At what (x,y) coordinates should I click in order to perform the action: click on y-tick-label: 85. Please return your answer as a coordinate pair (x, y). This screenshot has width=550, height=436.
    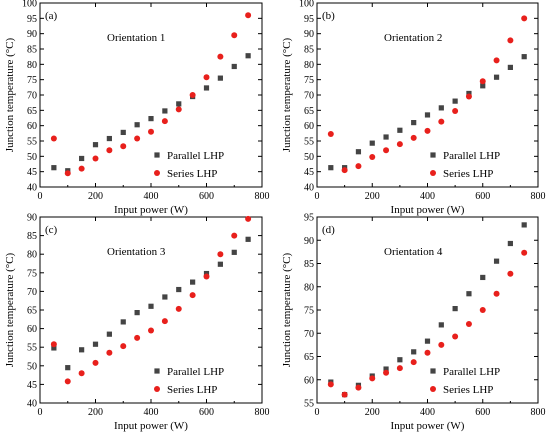
    Looking at the image, I should click on (309, 264).